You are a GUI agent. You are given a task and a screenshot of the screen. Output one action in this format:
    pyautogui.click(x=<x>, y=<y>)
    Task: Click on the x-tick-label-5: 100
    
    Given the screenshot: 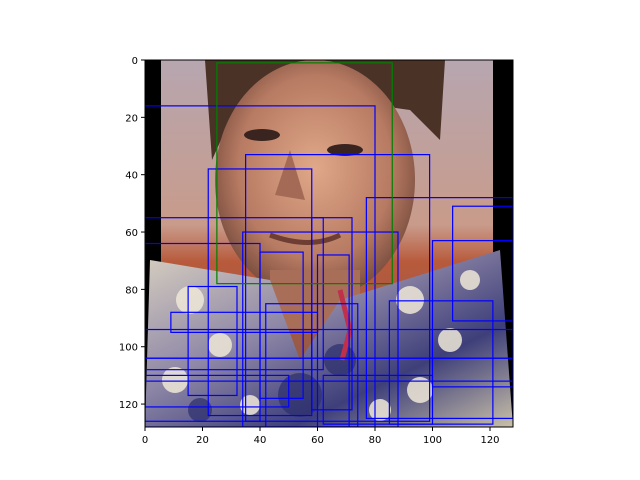 What is the action you would take?
    pyautogui.click(x=432, y=440)
    